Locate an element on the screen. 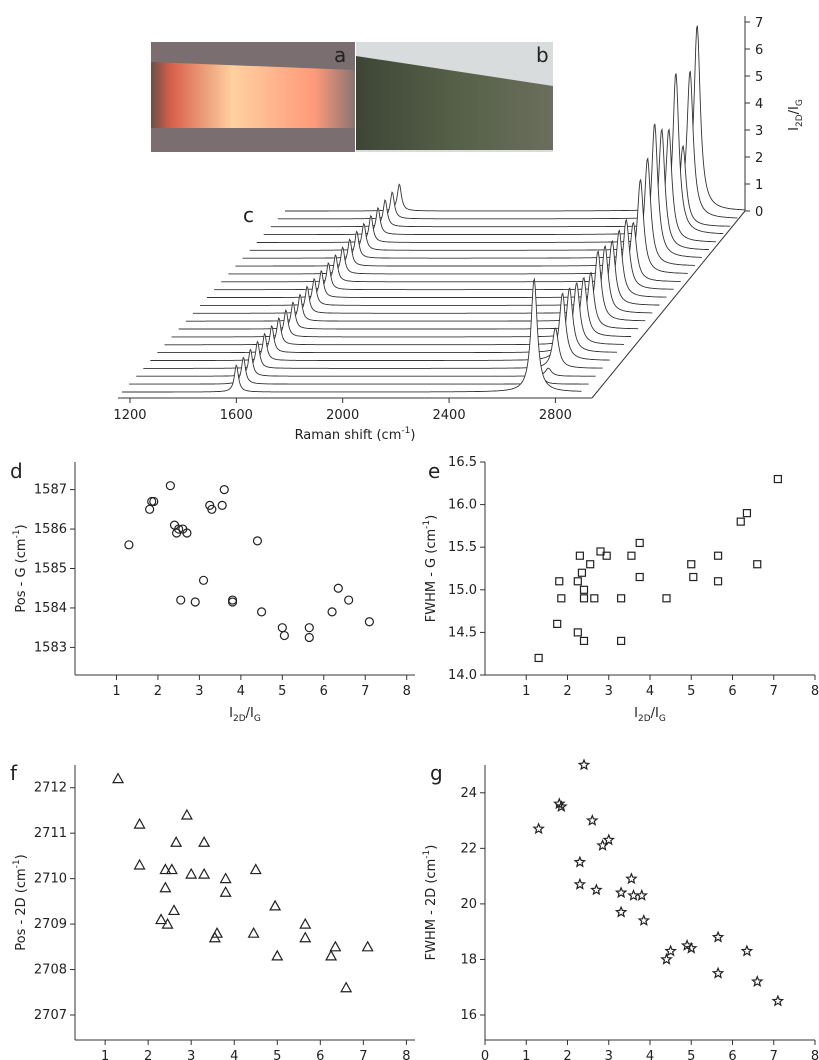  y-tick-label: 15.0 is located at coordinates (462, 590).